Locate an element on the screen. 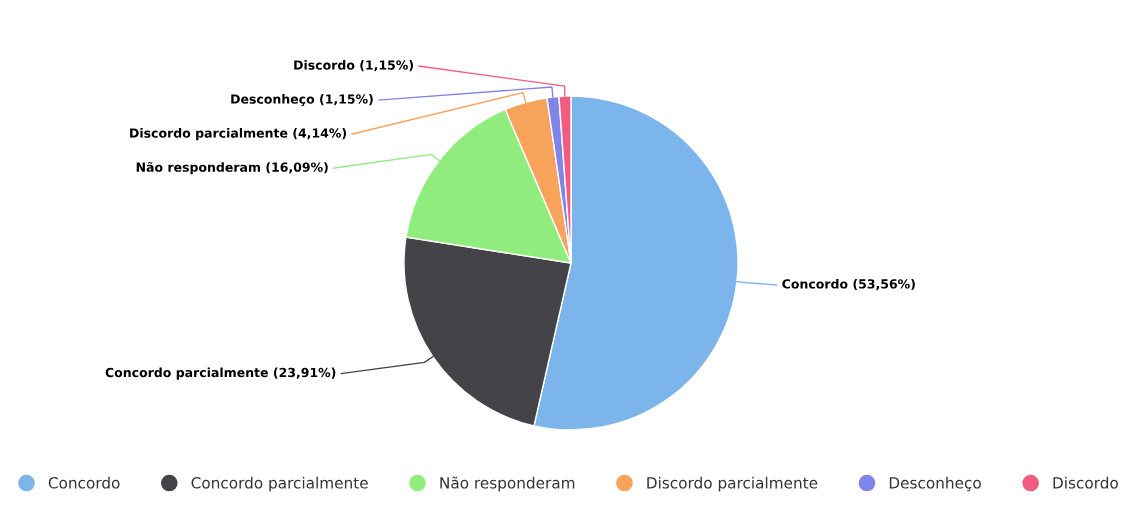 The image size is (1130, 516). data-label: Não responderam (16,09%) is located at coordinates (232, 168).